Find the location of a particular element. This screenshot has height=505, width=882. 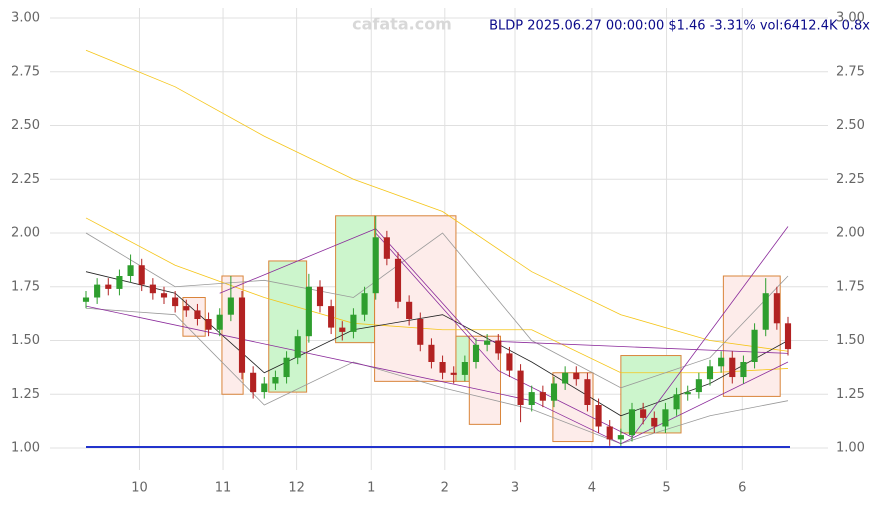

y2-tick-label: 1.00 is located at coordinates (850, 448).